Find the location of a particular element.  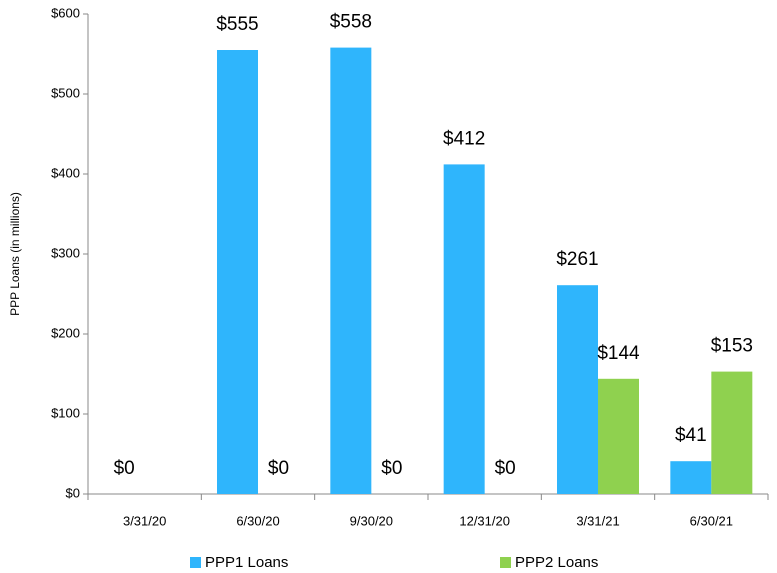

y-tick-label: $200 is located at coordinates (65, 332).